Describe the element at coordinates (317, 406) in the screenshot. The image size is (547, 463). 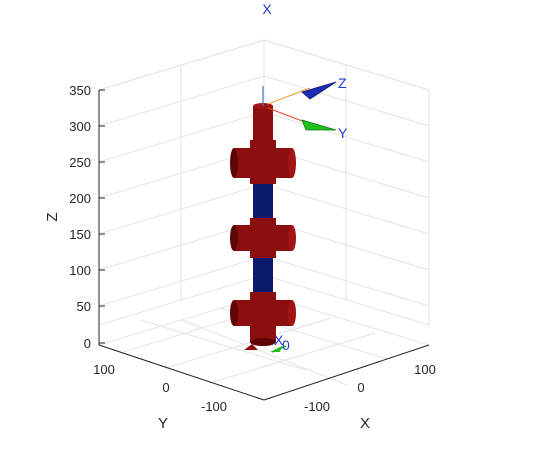
I see `x-tick-label: -100` at that location.